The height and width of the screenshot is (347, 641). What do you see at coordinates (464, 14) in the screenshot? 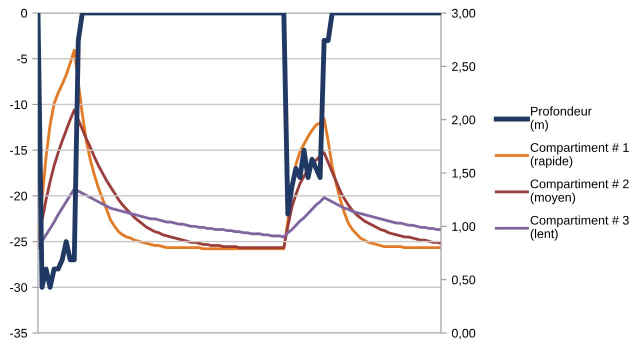
I see `y2-tick-label: 3,00` at bounding box center [464, 14].